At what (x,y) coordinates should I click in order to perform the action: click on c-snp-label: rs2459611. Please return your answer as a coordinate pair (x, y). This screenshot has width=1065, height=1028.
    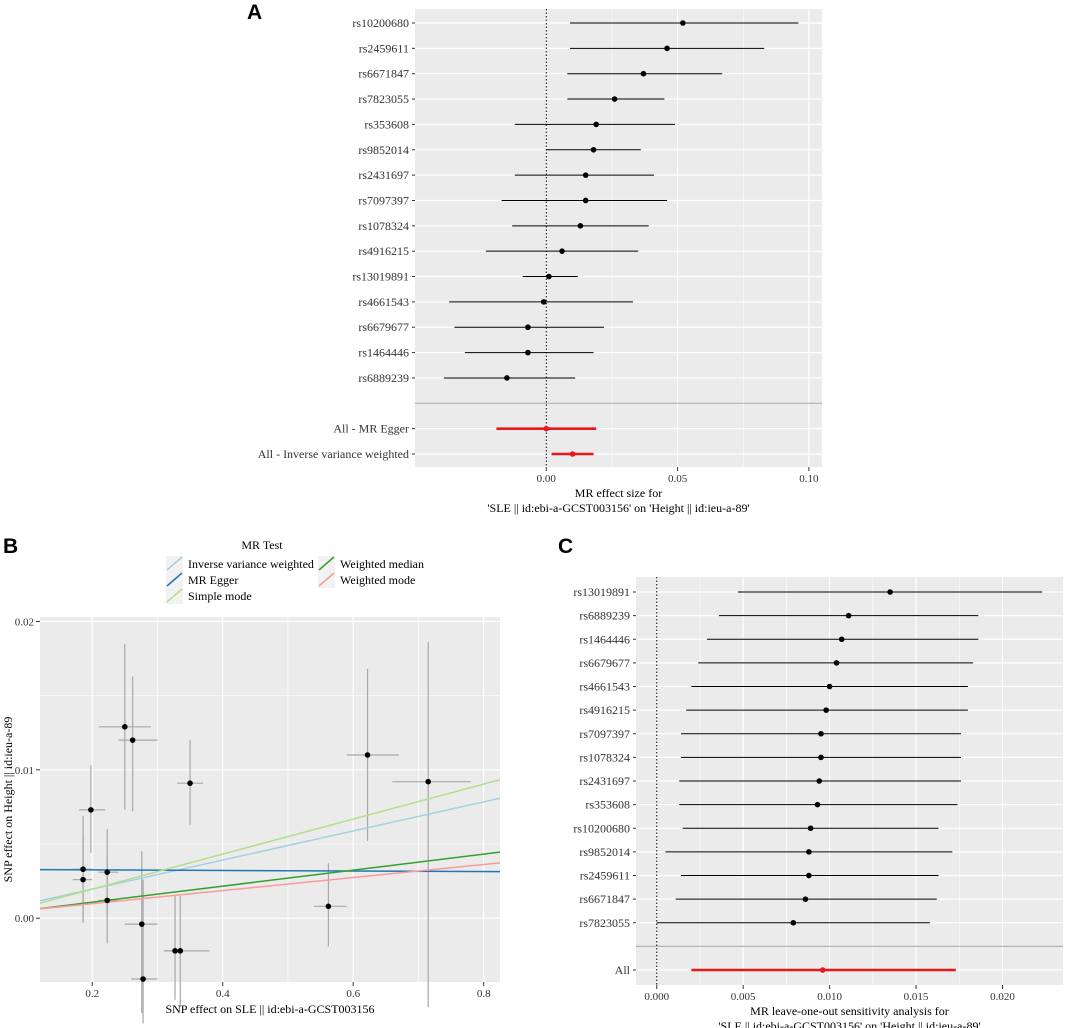
    Looking at the image, I should click on (605, 876).